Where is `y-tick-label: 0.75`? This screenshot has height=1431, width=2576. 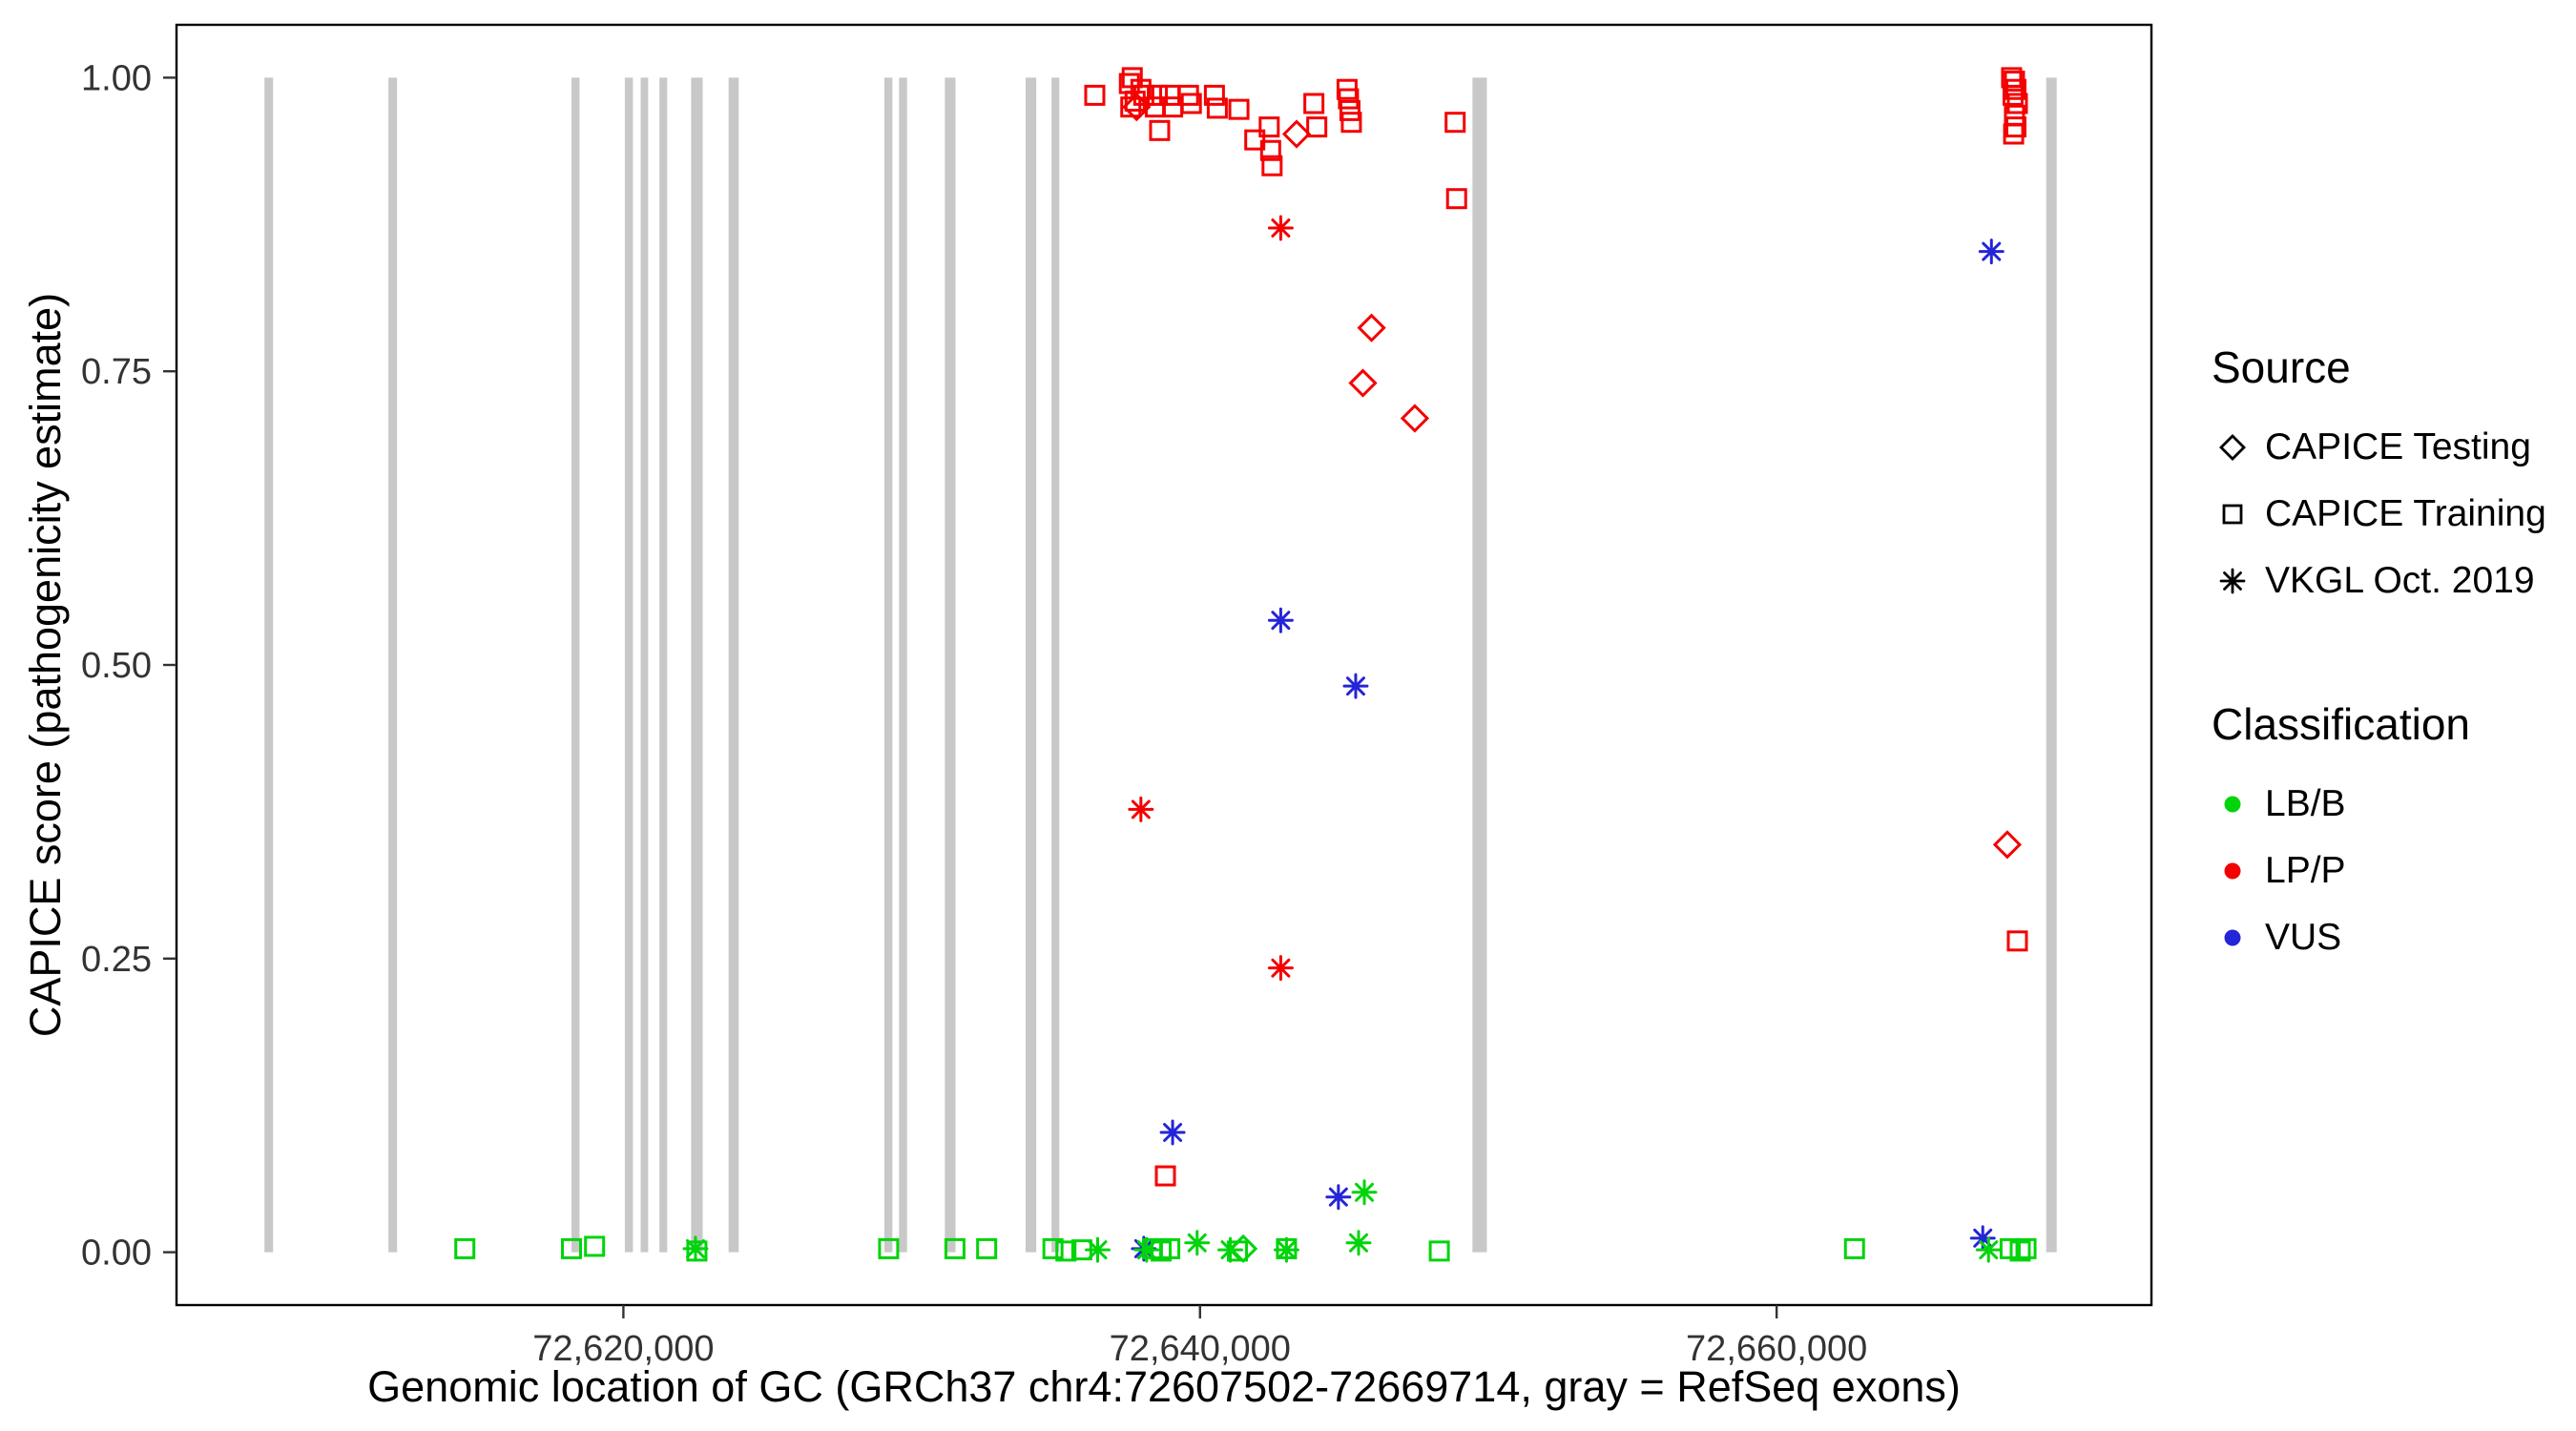
y-tick-label: 0.75 is located at coordinates (116, 372).